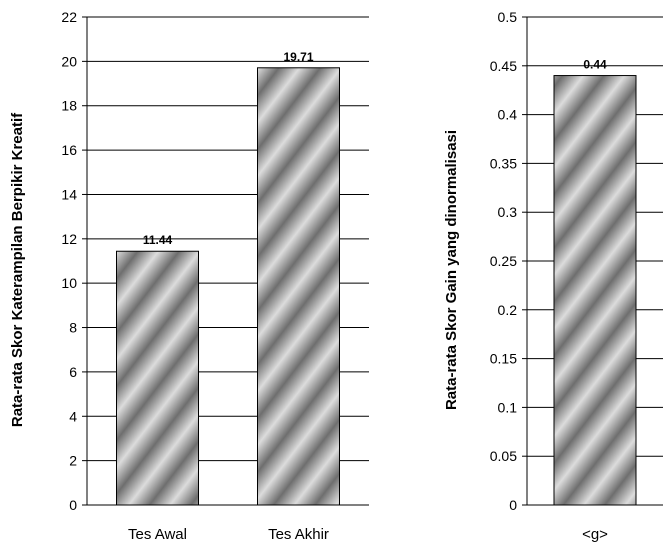 Image resolution: width=663 pixels, height=546 pixels. Describe the element at coordinates (508, 310) in the screenshot. I see `y-tick-label: 0.2` at that location.